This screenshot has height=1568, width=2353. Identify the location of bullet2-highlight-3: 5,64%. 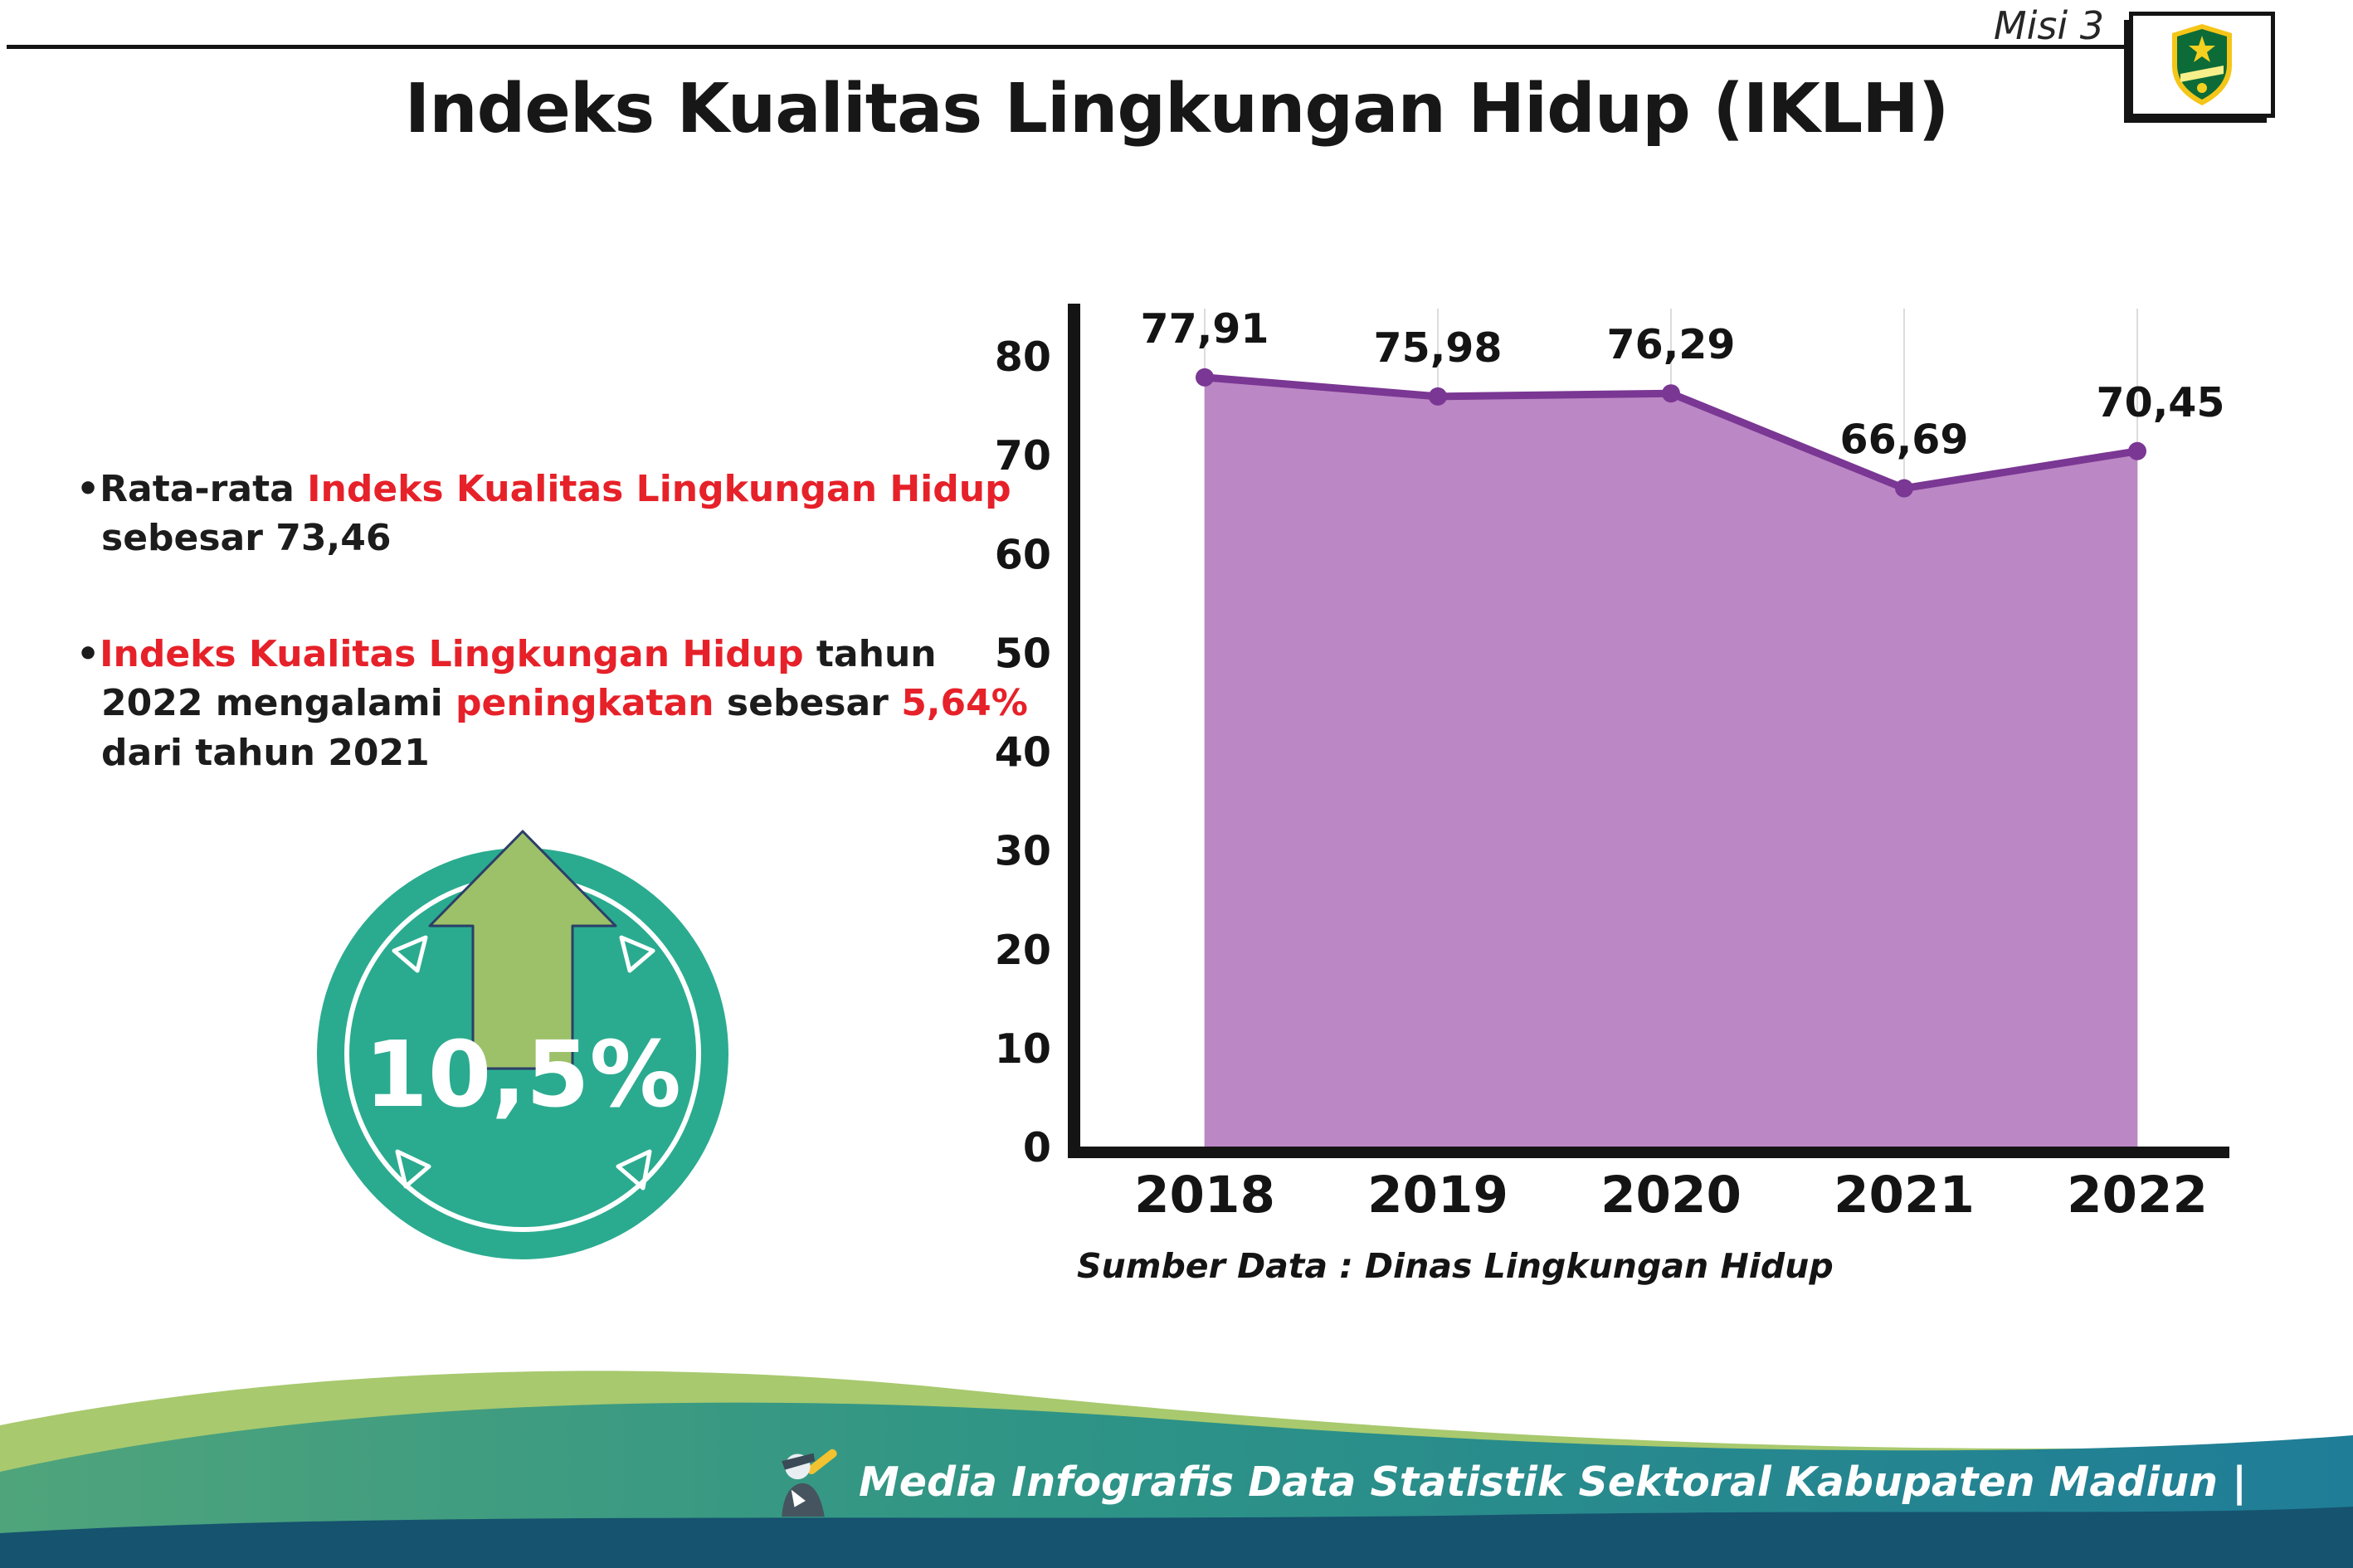
(964, 703).